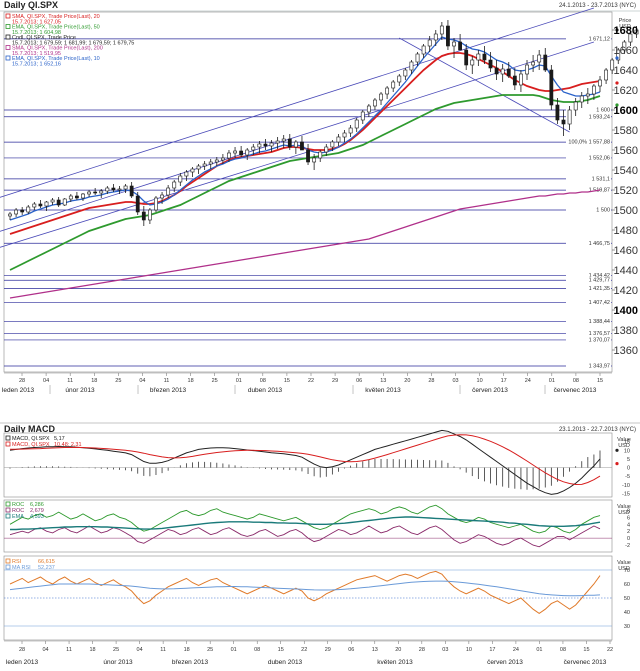 The height and width of the screenshot is (671, 640). Describe the element at coordinates (627, 627) in the screenshot. I see `rsi-y-tick-label: 30` at that location.